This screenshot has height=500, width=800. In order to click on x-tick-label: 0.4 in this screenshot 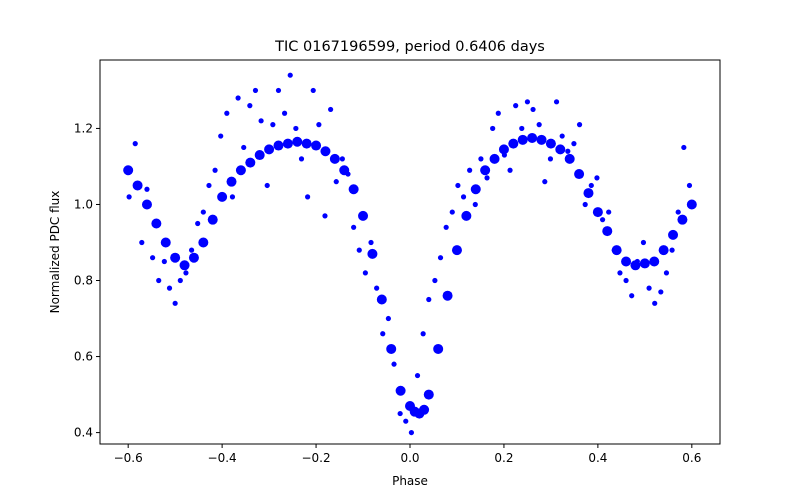, I will do `click(597, 458)`.